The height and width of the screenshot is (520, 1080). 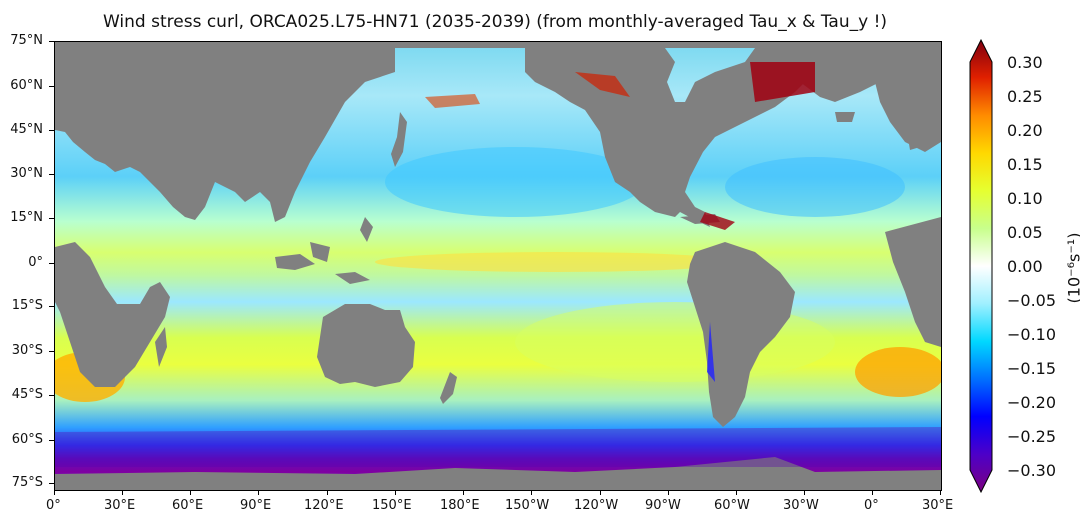 What do you see at coordinates (26, 173) in the screenshot?
I see `lat-tick-label: 30°N` at bounding box center [26, 173].